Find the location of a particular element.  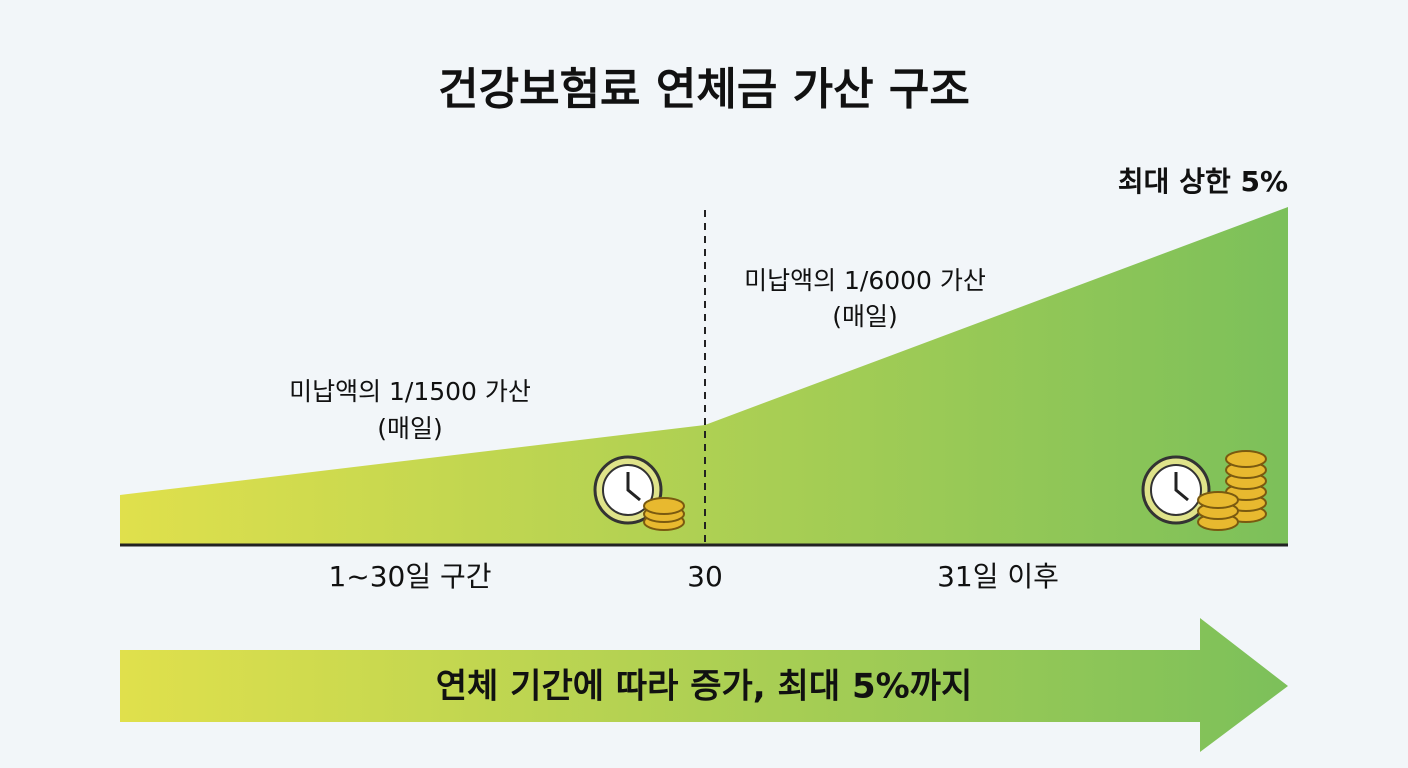

arrow-text: 연체 기간에 따라 증가, 최대 5%까지 is located at coordinates (704, 687).